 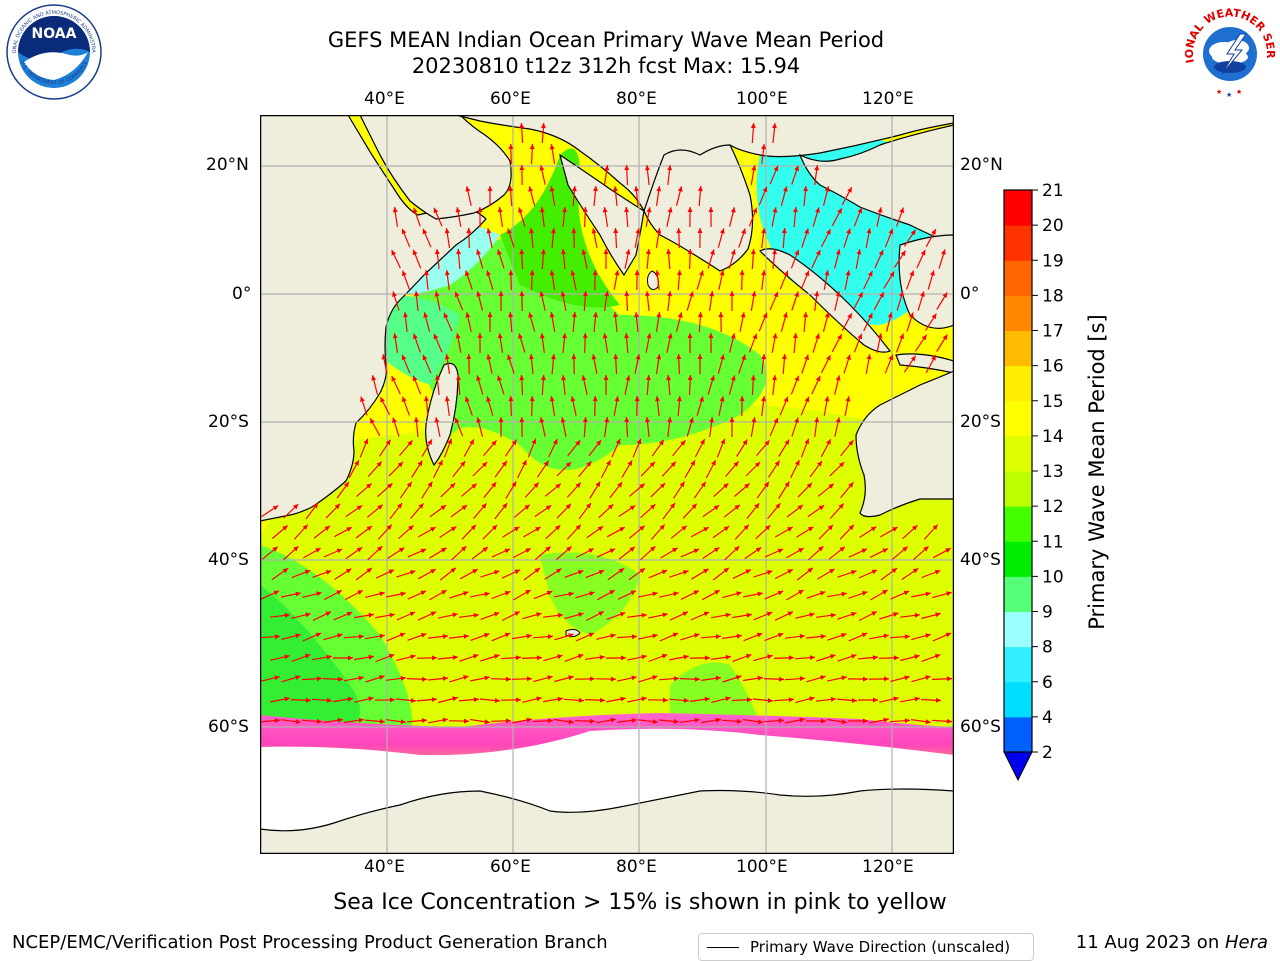 What do you see at coordinates (636, 99) in the screenshot?
I see `lon-label-top-80e: 80°E` at bounding box center [636, 99].